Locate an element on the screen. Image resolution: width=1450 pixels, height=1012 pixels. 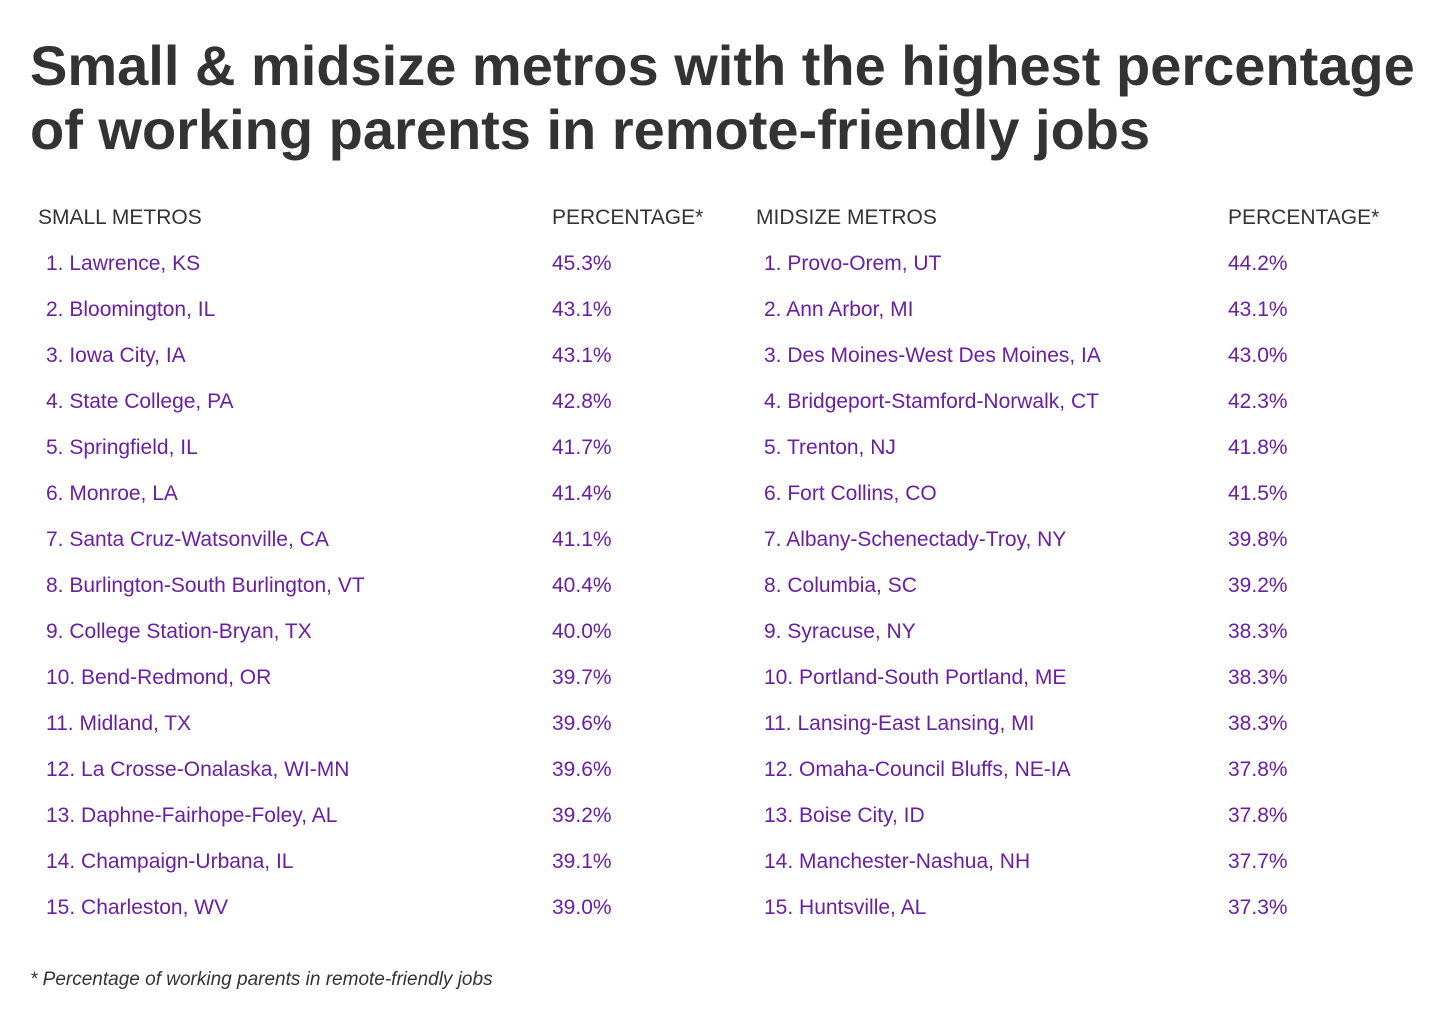
midsize-metros-percentage-header: PERCENTAGE* is located at coordinates (1304, 217).